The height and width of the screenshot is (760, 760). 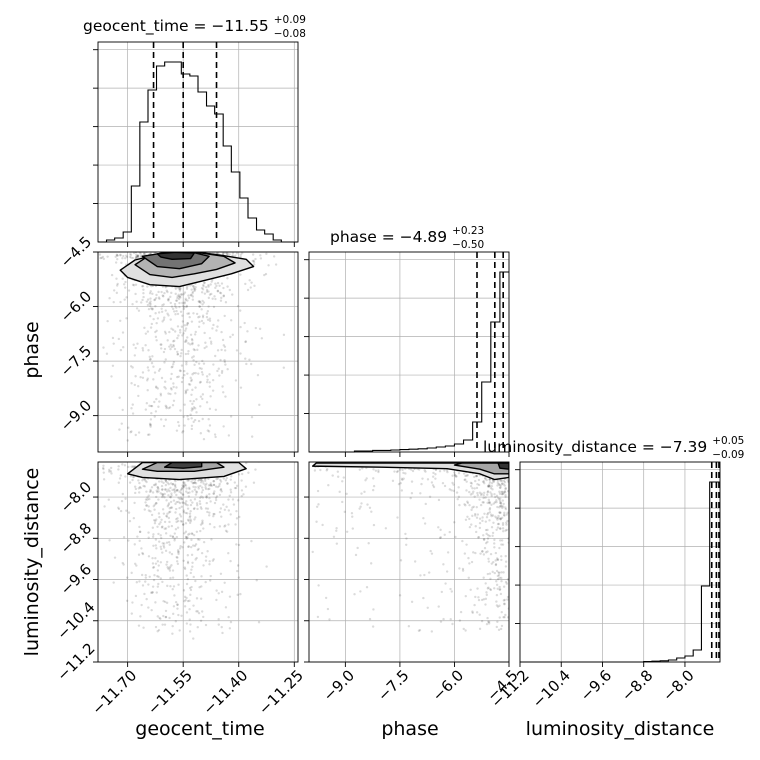 What do you see at coordinates (281, 692) in the screenshot?
I see `x-axis-geocent-time-tick-label: −11.25` at bounding box center [281, 692].